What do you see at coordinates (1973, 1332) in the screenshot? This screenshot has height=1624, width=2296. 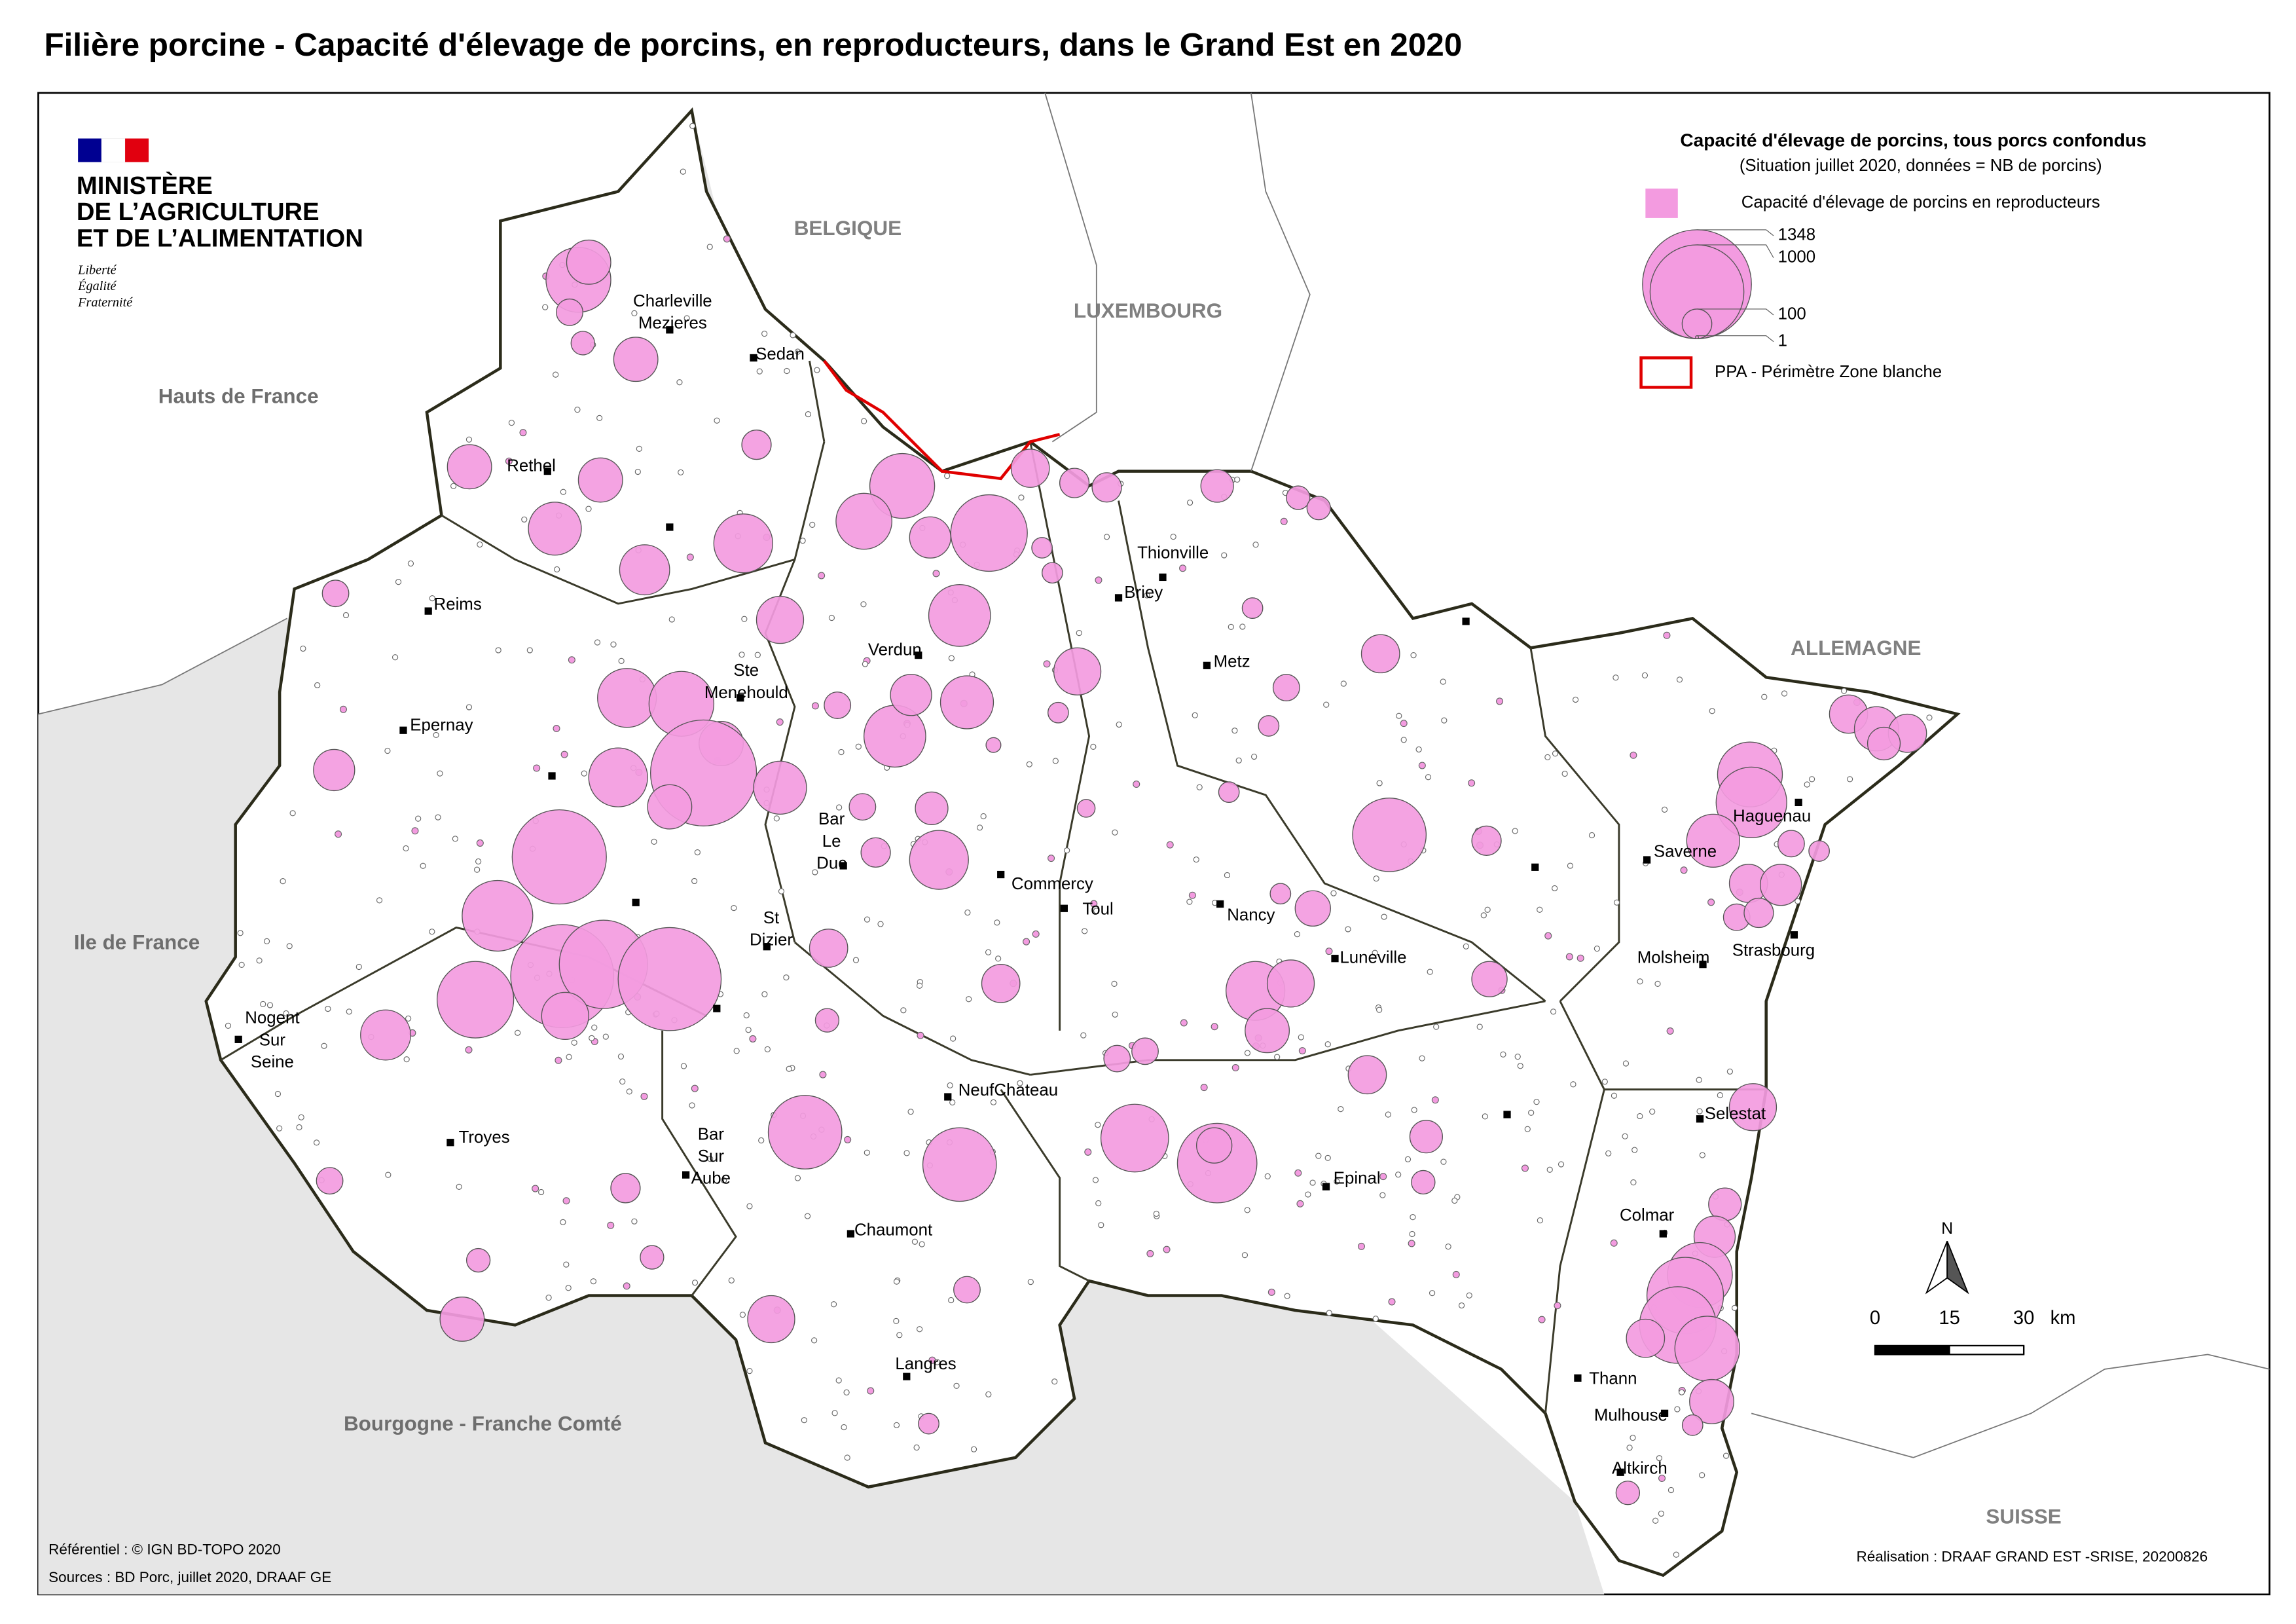 I see `scale-bar: 0 15 30 km` at bounding box center [1973, 1332].